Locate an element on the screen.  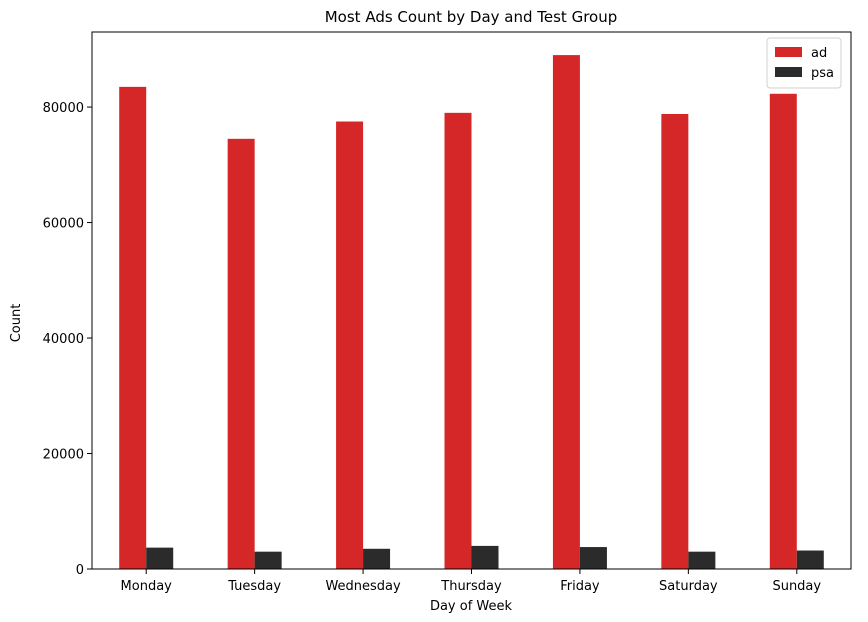
bar-ad-sunday is located at coordinates (783, 331).